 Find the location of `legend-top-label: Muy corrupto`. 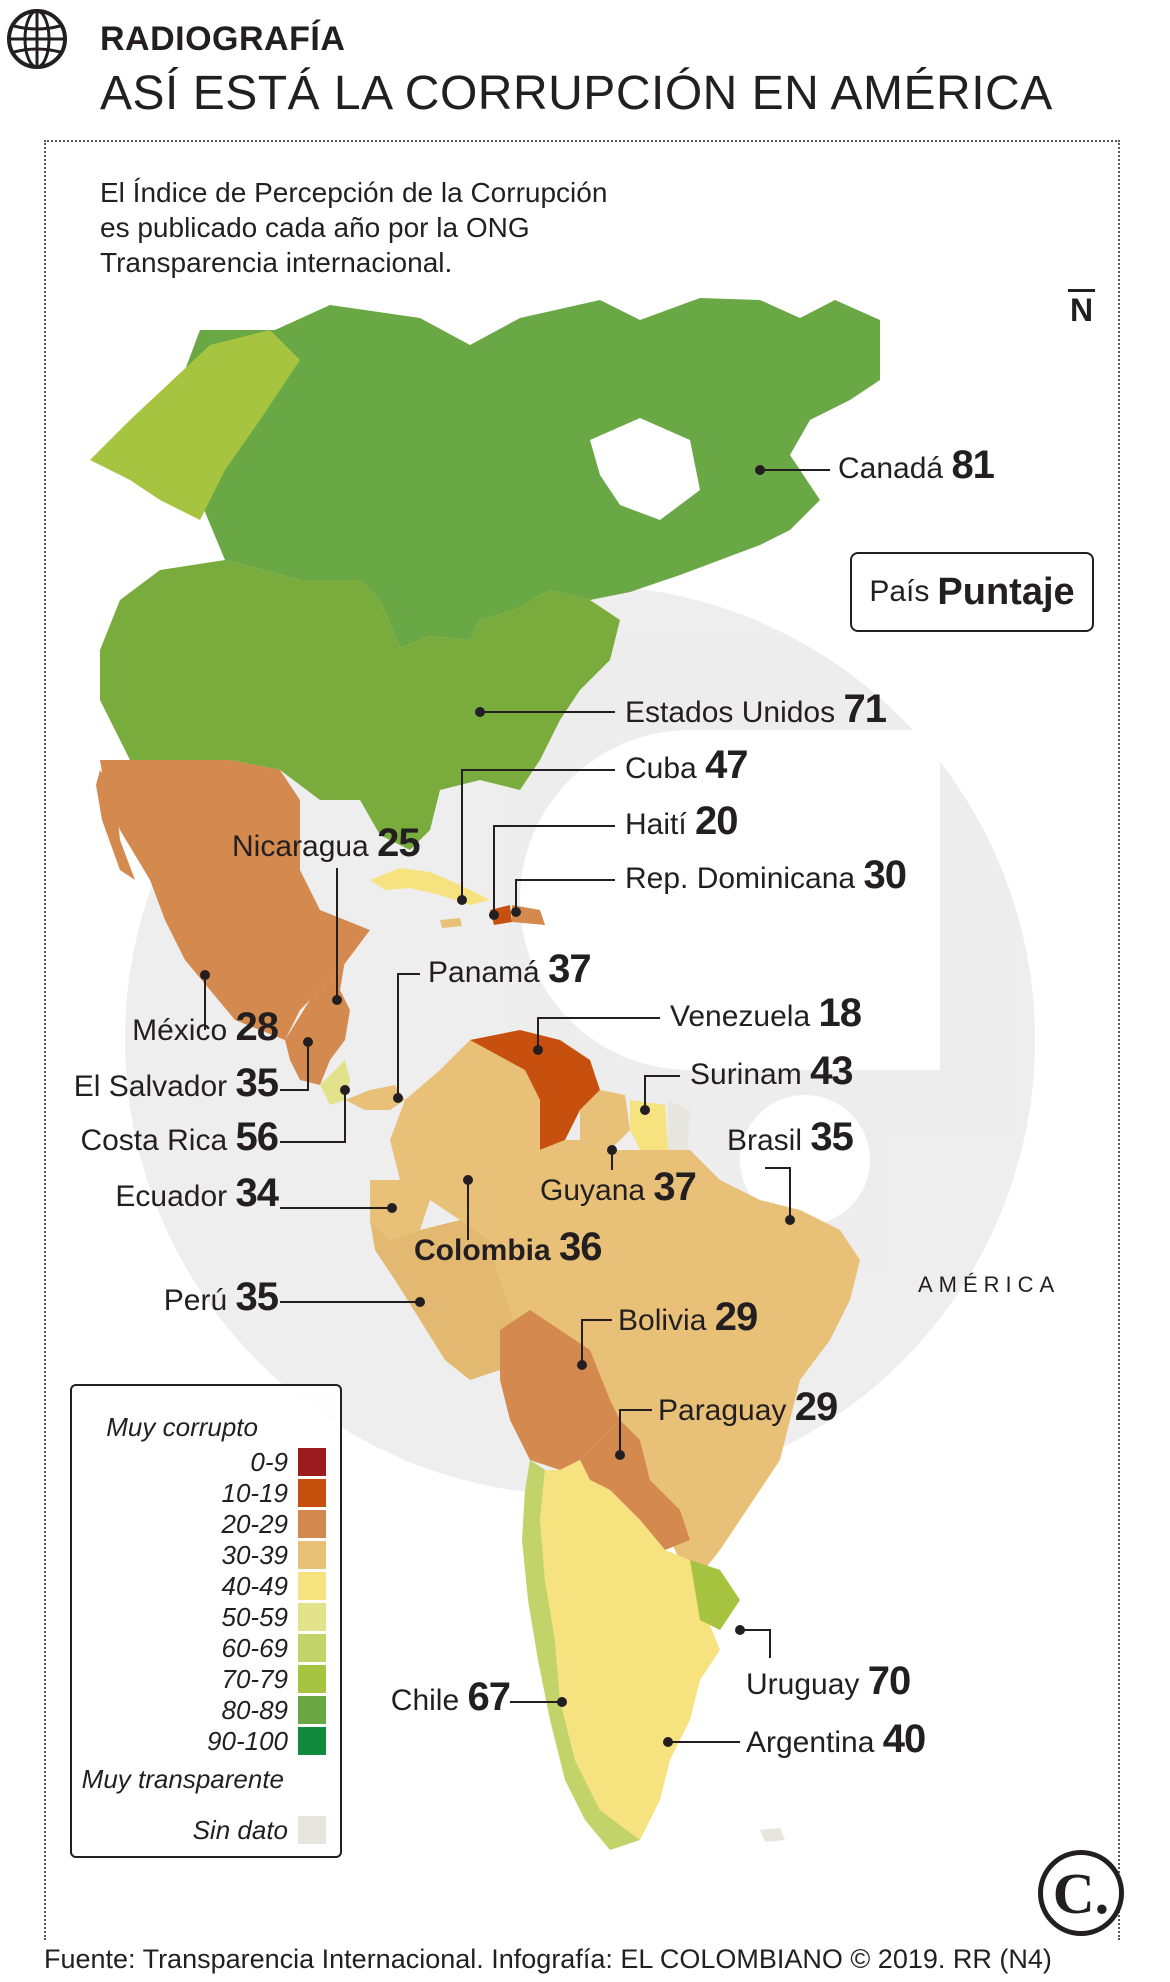

legend-top-label: Muy corrupto is located at coordinates (182, 1427).